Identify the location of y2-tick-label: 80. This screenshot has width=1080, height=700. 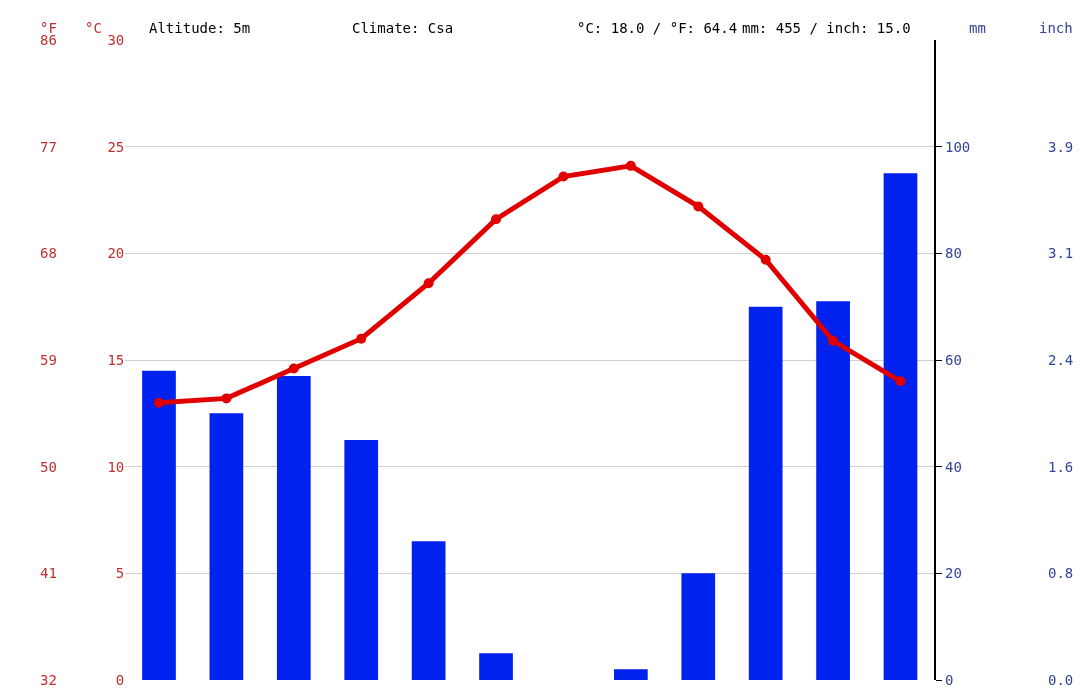
(953, 253).